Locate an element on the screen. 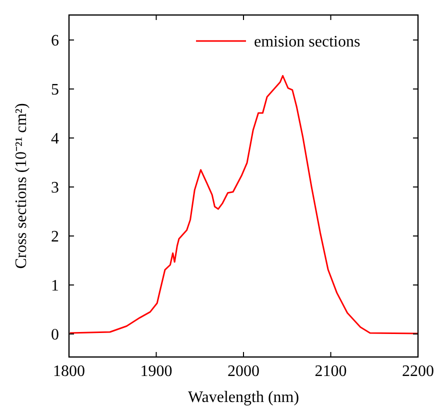 This screenshot has height=408, width=436. y-axis-title: Cross sections (10⁻²¹ cm²) is located at coordinates (21, 186).